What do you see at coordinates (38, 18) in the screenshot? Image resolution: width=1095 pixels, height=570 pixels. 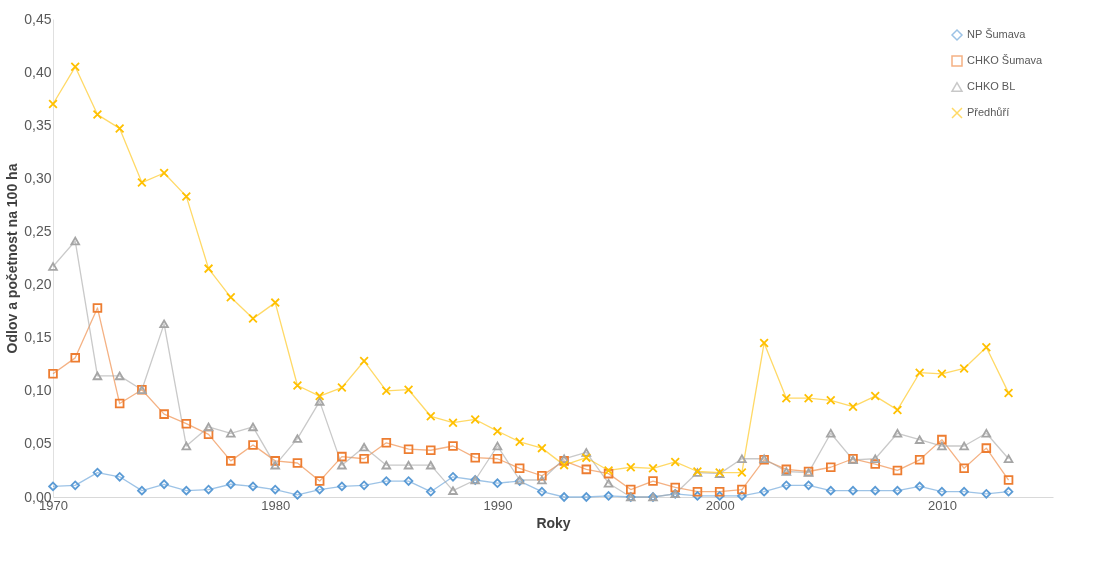 I see `y-tick-label: 0,45` at bounding box center [38, 18].